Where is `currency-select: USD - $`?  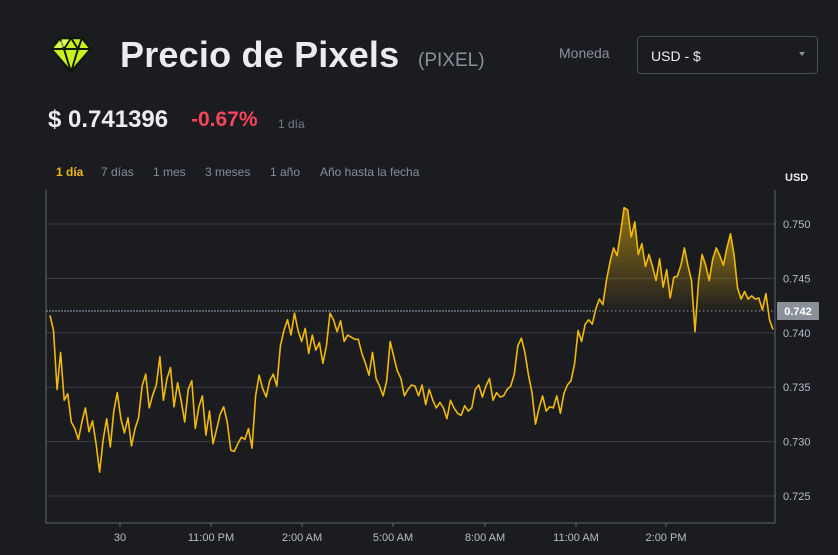
currency-select: USD - $ is located at coordinates (727, 55).